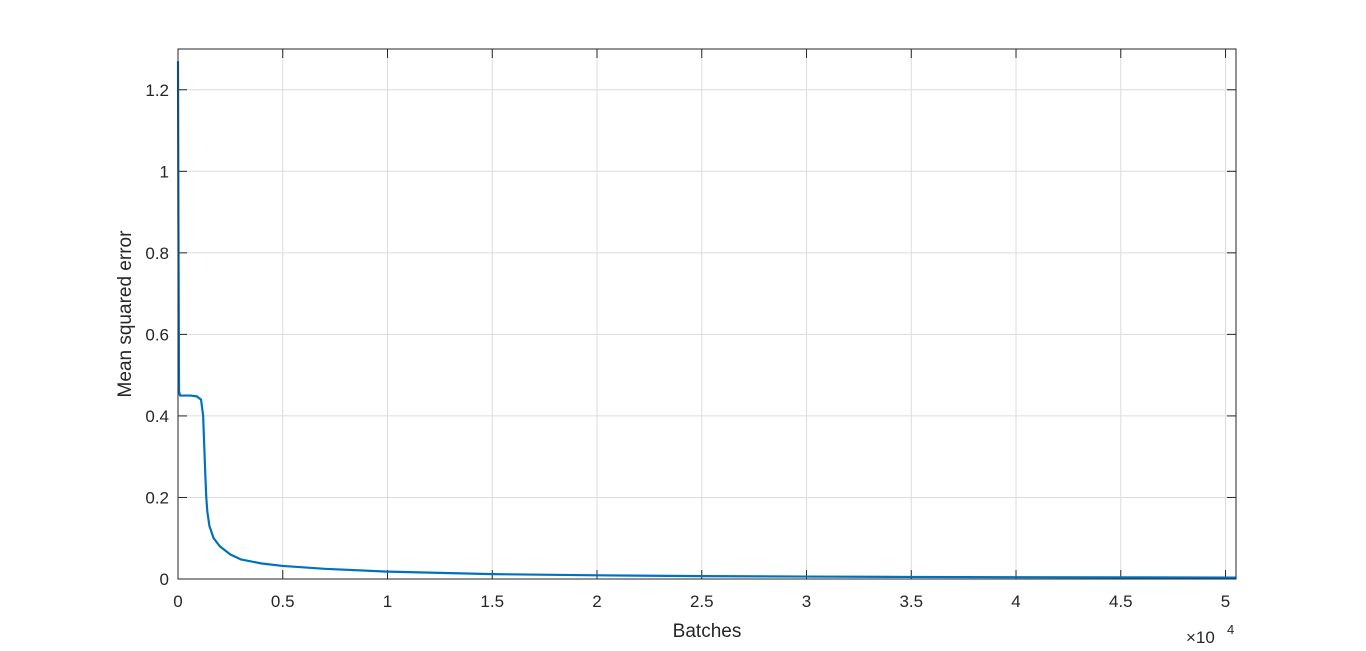  Describe the element at coordinates (157, 416) in the screenshot. I see `y-tick-label: 0.4` at that location.